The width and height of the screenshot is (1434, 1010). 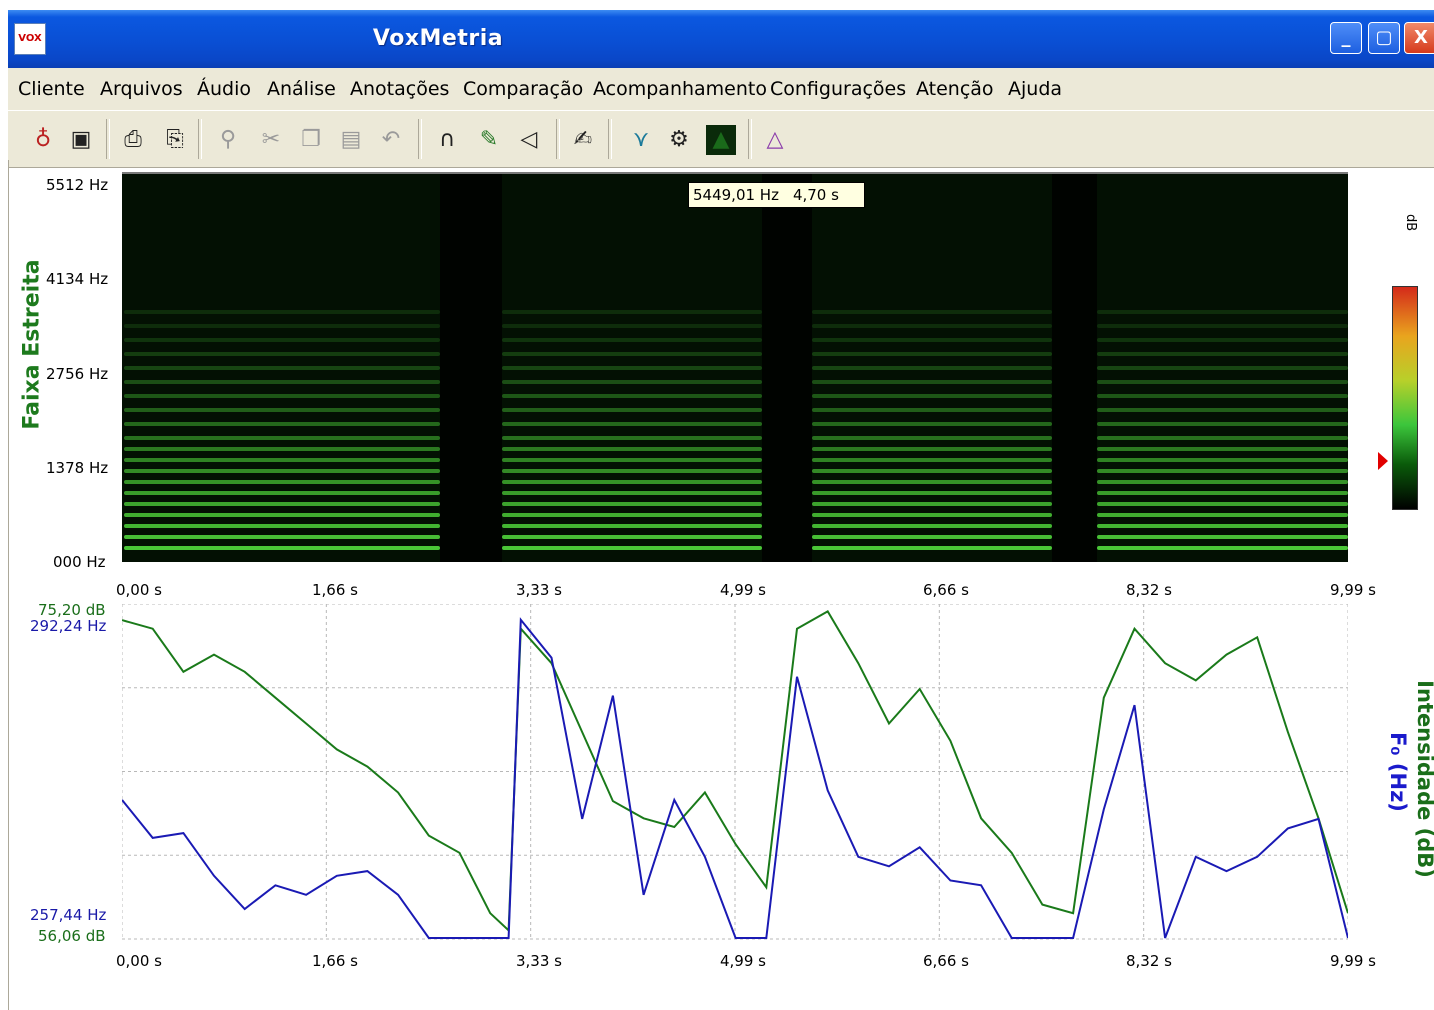 I want to click on minimize-button: _, so click(x=1346, y=38).